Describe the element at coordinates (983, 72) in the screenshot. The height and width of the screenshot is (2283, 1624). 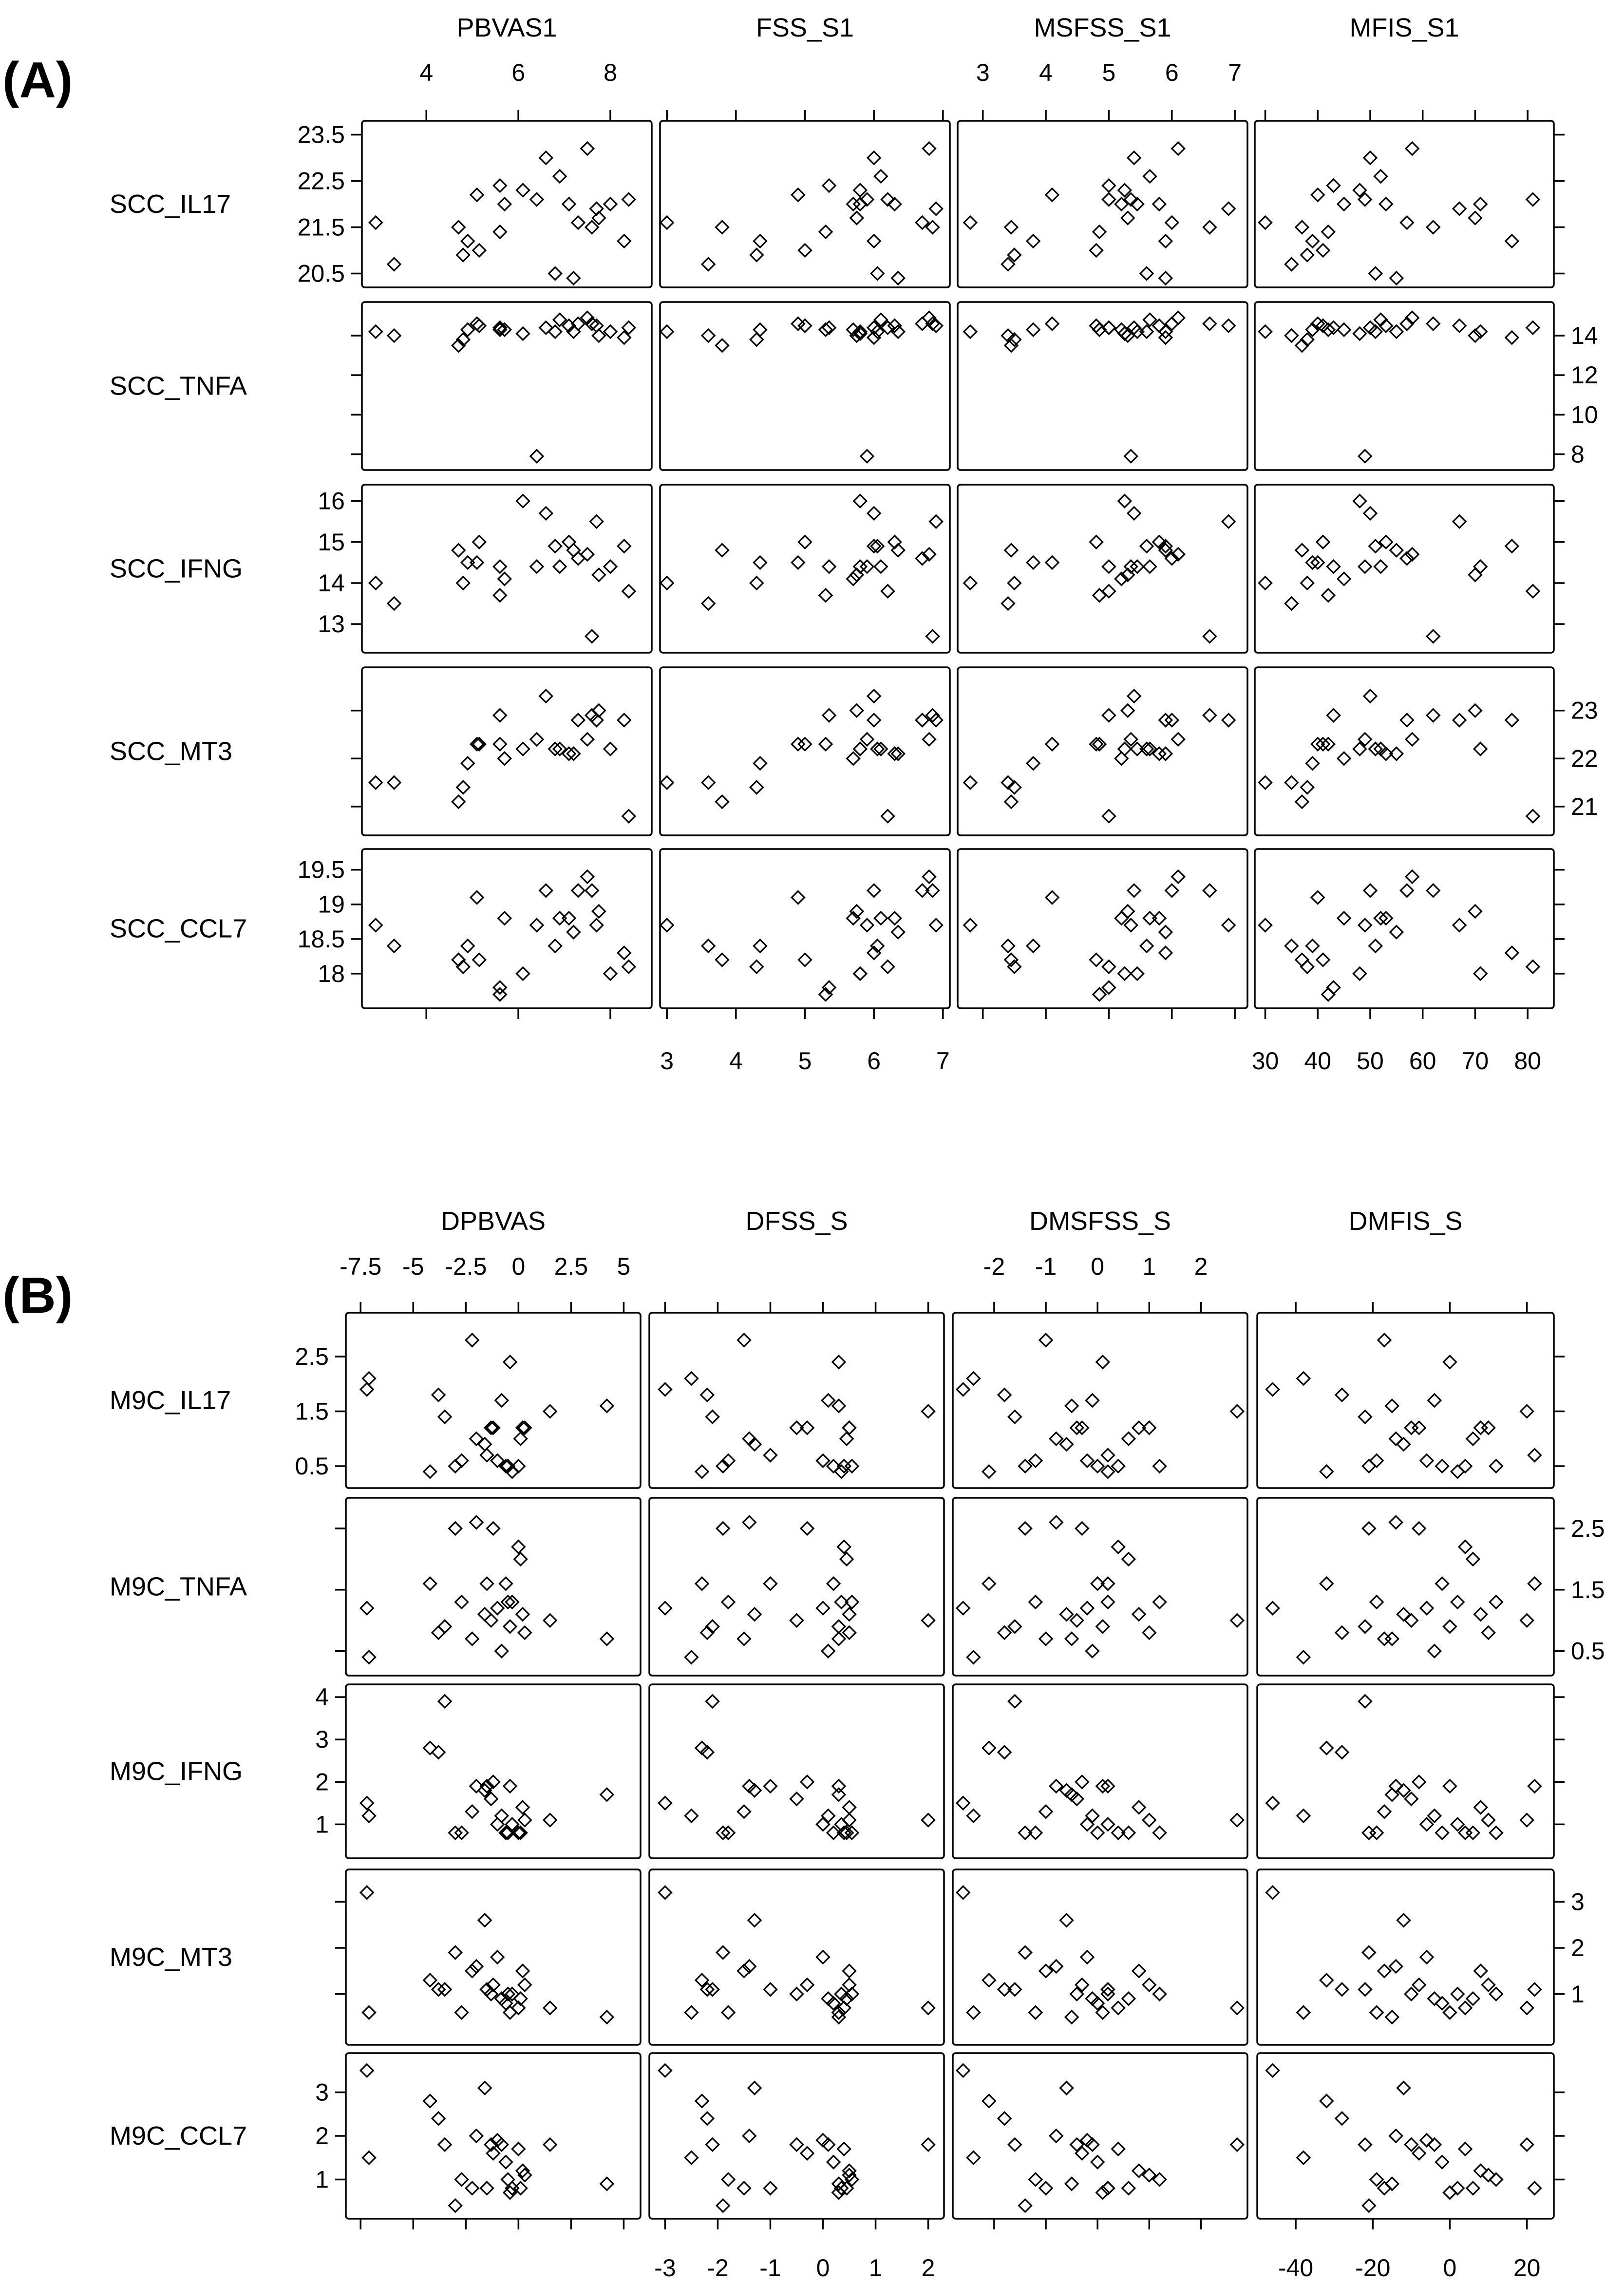
I see `x-tick-label: 3` at that location.